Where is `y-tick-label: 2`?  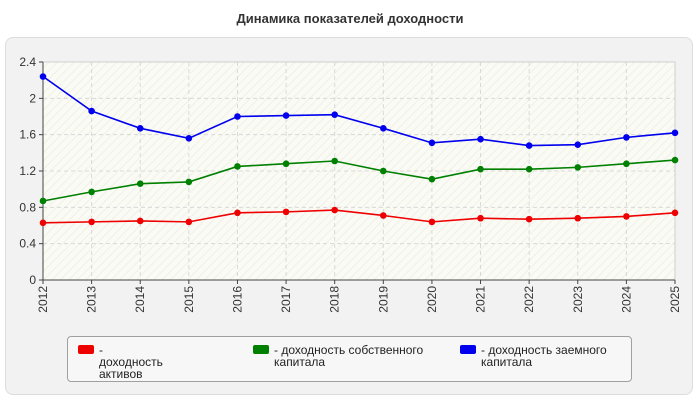
y-tick-label: 2 is located at coordinates (32, 98).